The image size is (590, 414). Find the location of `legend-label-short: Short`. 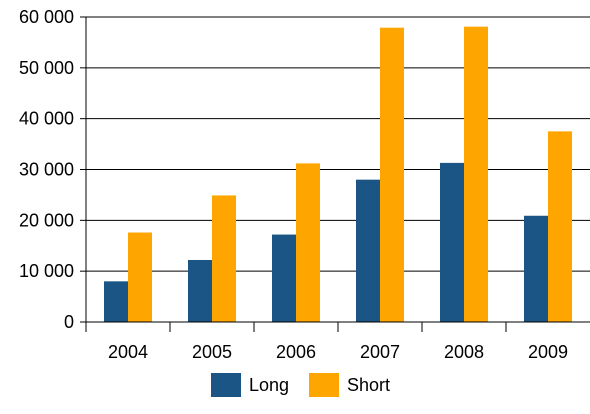

legend-label-short: Short is located at coordinates (368, 385).